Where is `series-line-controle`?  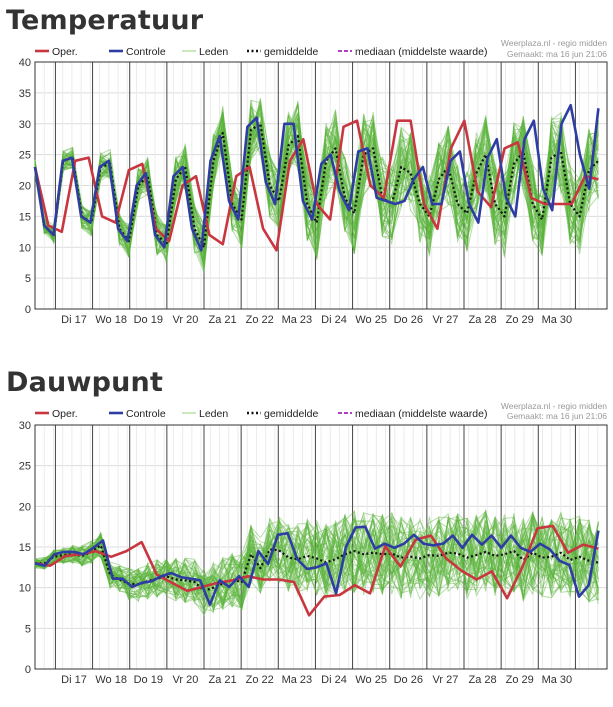
series-line-controle is located at coordinates (317, 565).